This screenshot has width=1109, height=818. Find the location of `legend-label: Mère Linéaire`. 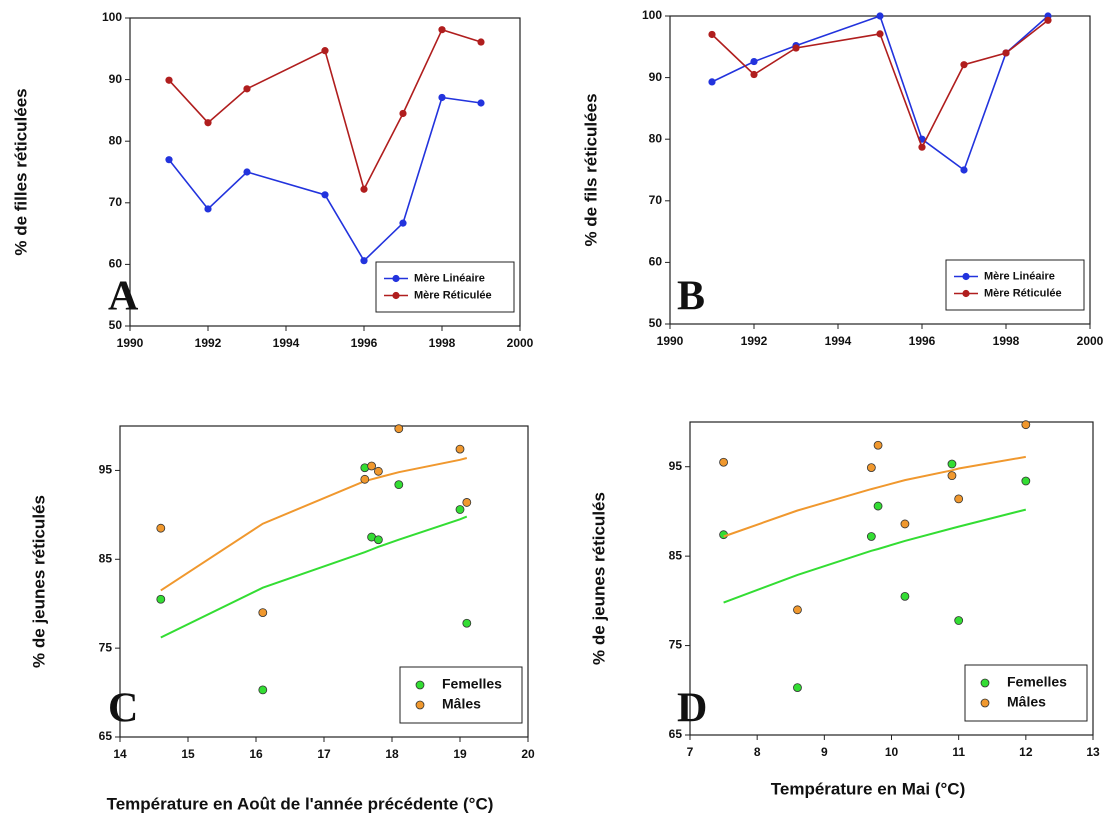

legend-label: Mère Linéaire is located at coordinates (449, 278).